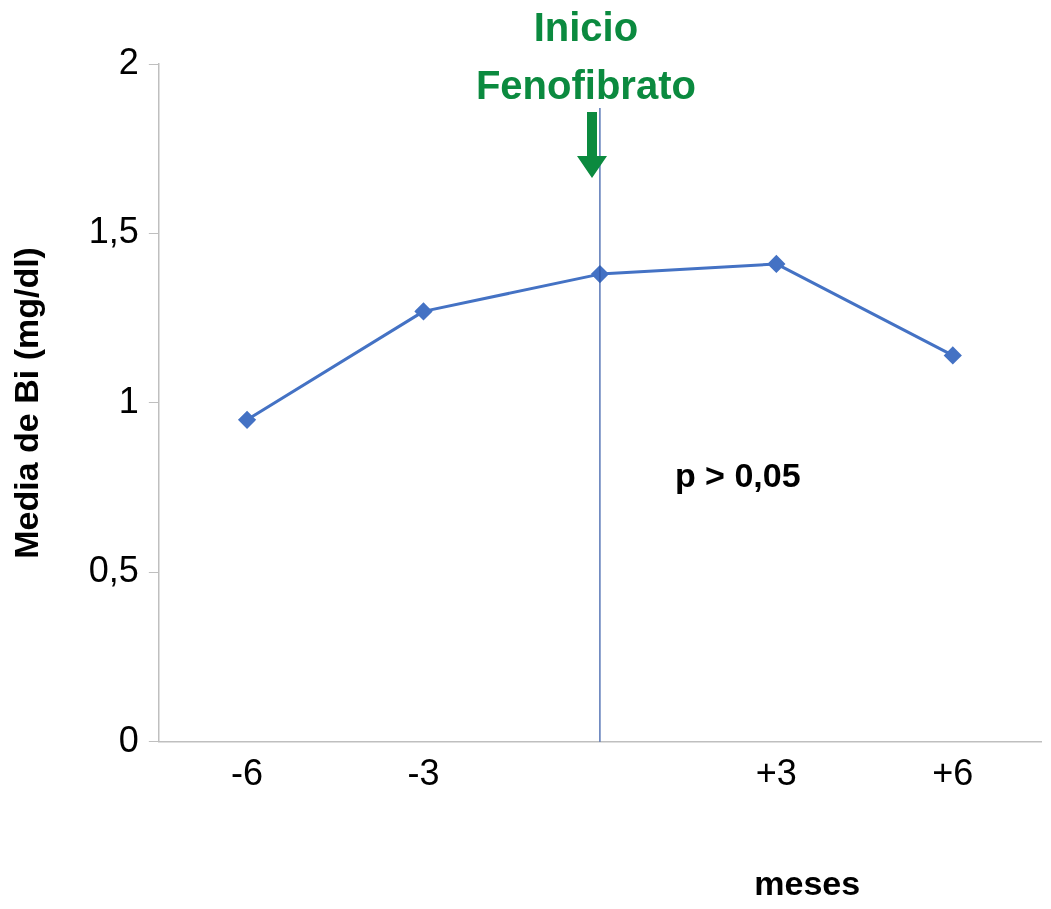 This screenshot has height=909, width=1051. I want to click on x-axis-title: meses, so click(807, 883).